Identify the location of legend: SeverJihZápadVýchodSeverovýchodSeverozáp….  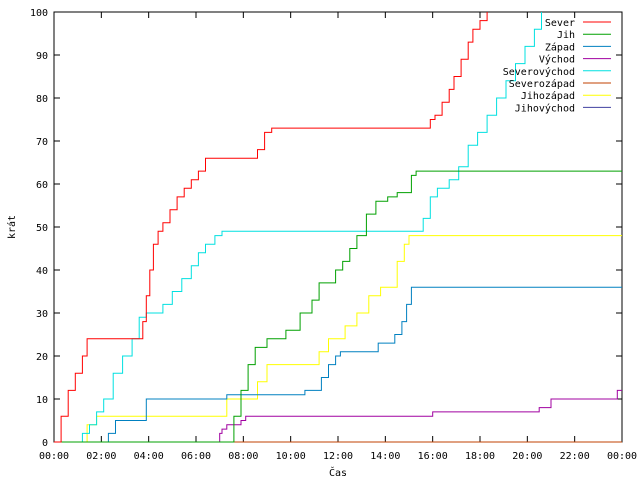
(557, 66).